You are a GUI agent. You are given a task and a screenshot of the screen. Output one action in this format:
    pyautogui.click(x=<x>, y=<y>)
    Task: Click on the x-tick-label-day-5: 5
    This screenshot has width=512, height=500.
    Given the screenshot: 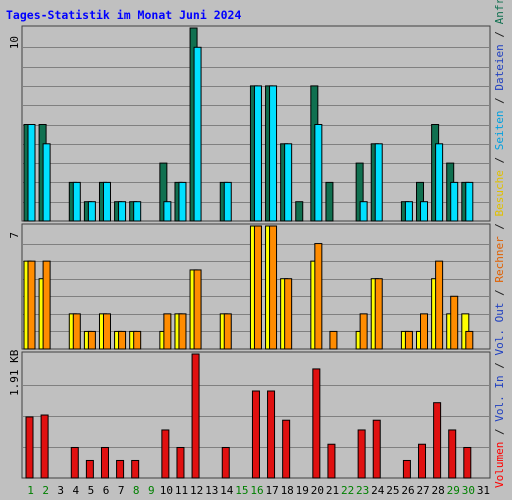 What is the action you would take?
    pyautogui.click(x=91, y=490)
    